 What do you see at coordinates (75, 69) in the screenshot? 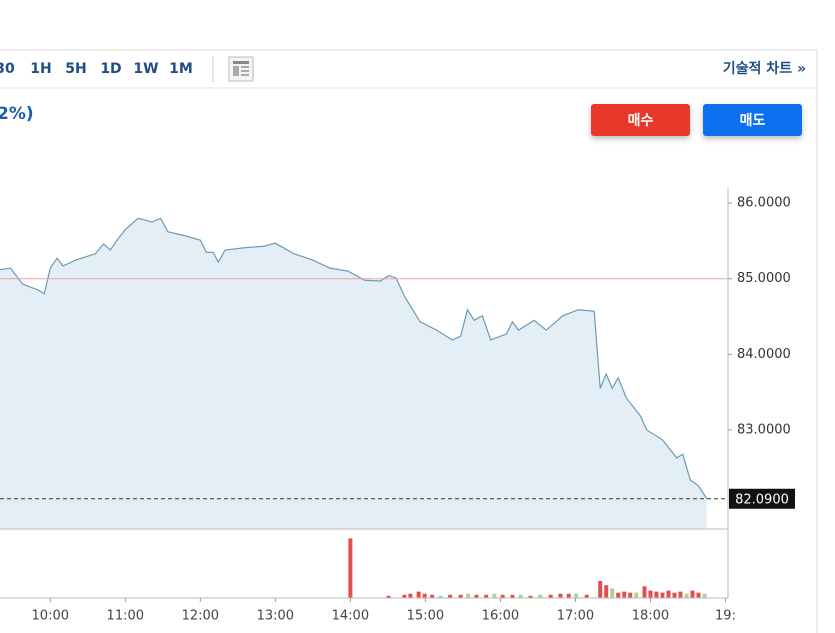
I see `interval-button: 5H` at bounding box center [75, 69].